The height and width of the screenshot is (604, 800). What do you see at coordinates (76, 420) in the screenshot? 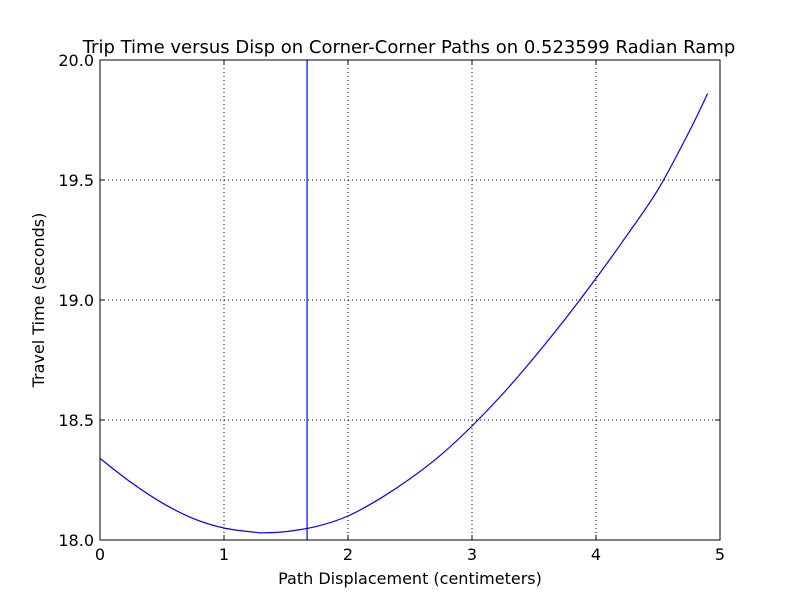
I see `y-tick-label: 18.5` at bounding box center [76, 420].